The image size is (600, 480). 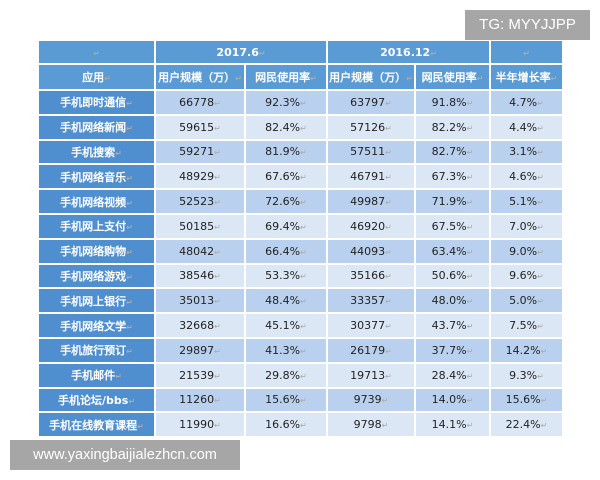 I want to click on app-name-cell: 手机网络购物, so click(x=96, y=251).